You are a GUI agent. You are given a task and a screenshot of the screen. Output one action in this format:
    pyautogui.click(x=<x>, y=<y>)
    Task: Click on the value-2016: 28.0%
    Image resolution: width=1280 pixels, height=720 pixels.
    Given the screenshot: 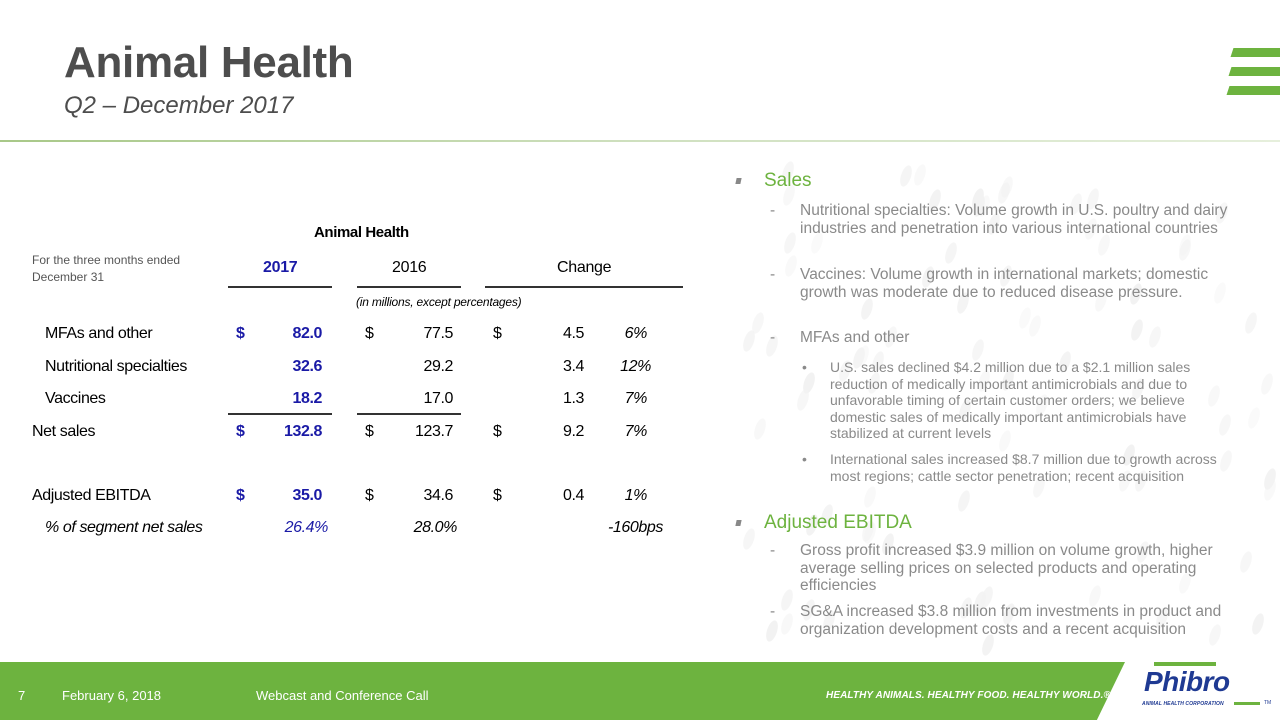 What is the action you would take?
    pyautogui.click(x=435, y=527)
    